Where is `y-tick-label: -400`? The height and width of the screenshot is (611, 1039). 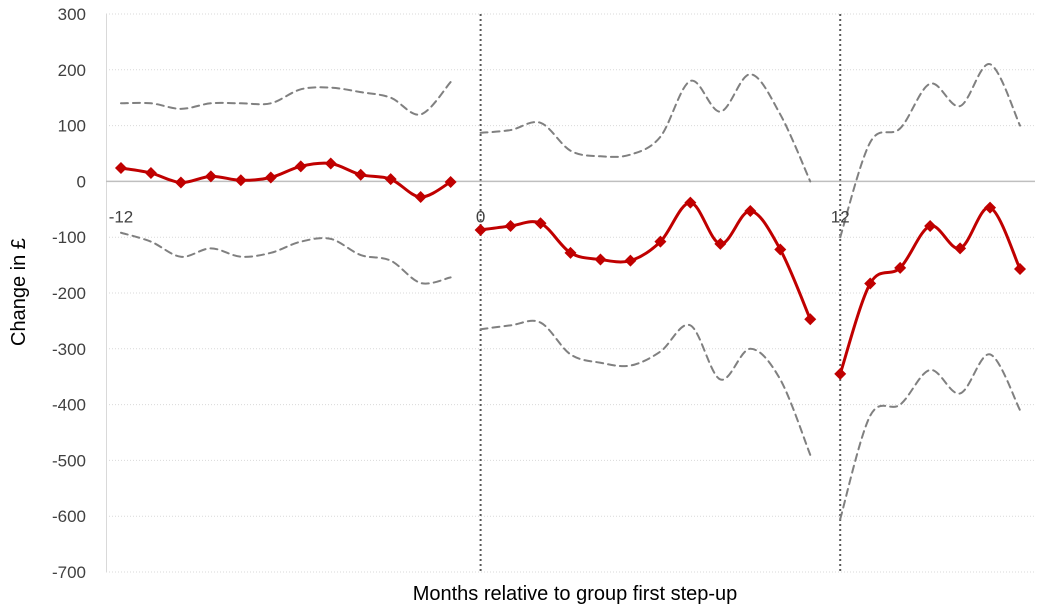
y-tick-label: -400 is located at coordinates (69, 405).